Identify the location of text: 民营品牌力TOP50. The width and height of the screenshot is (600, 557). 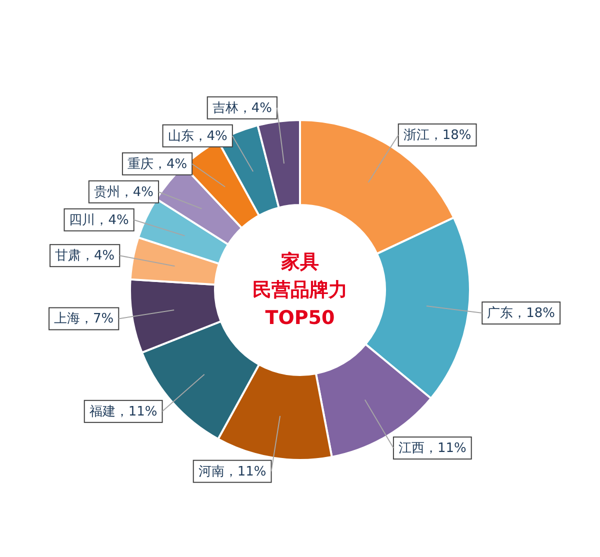
(300, 304).